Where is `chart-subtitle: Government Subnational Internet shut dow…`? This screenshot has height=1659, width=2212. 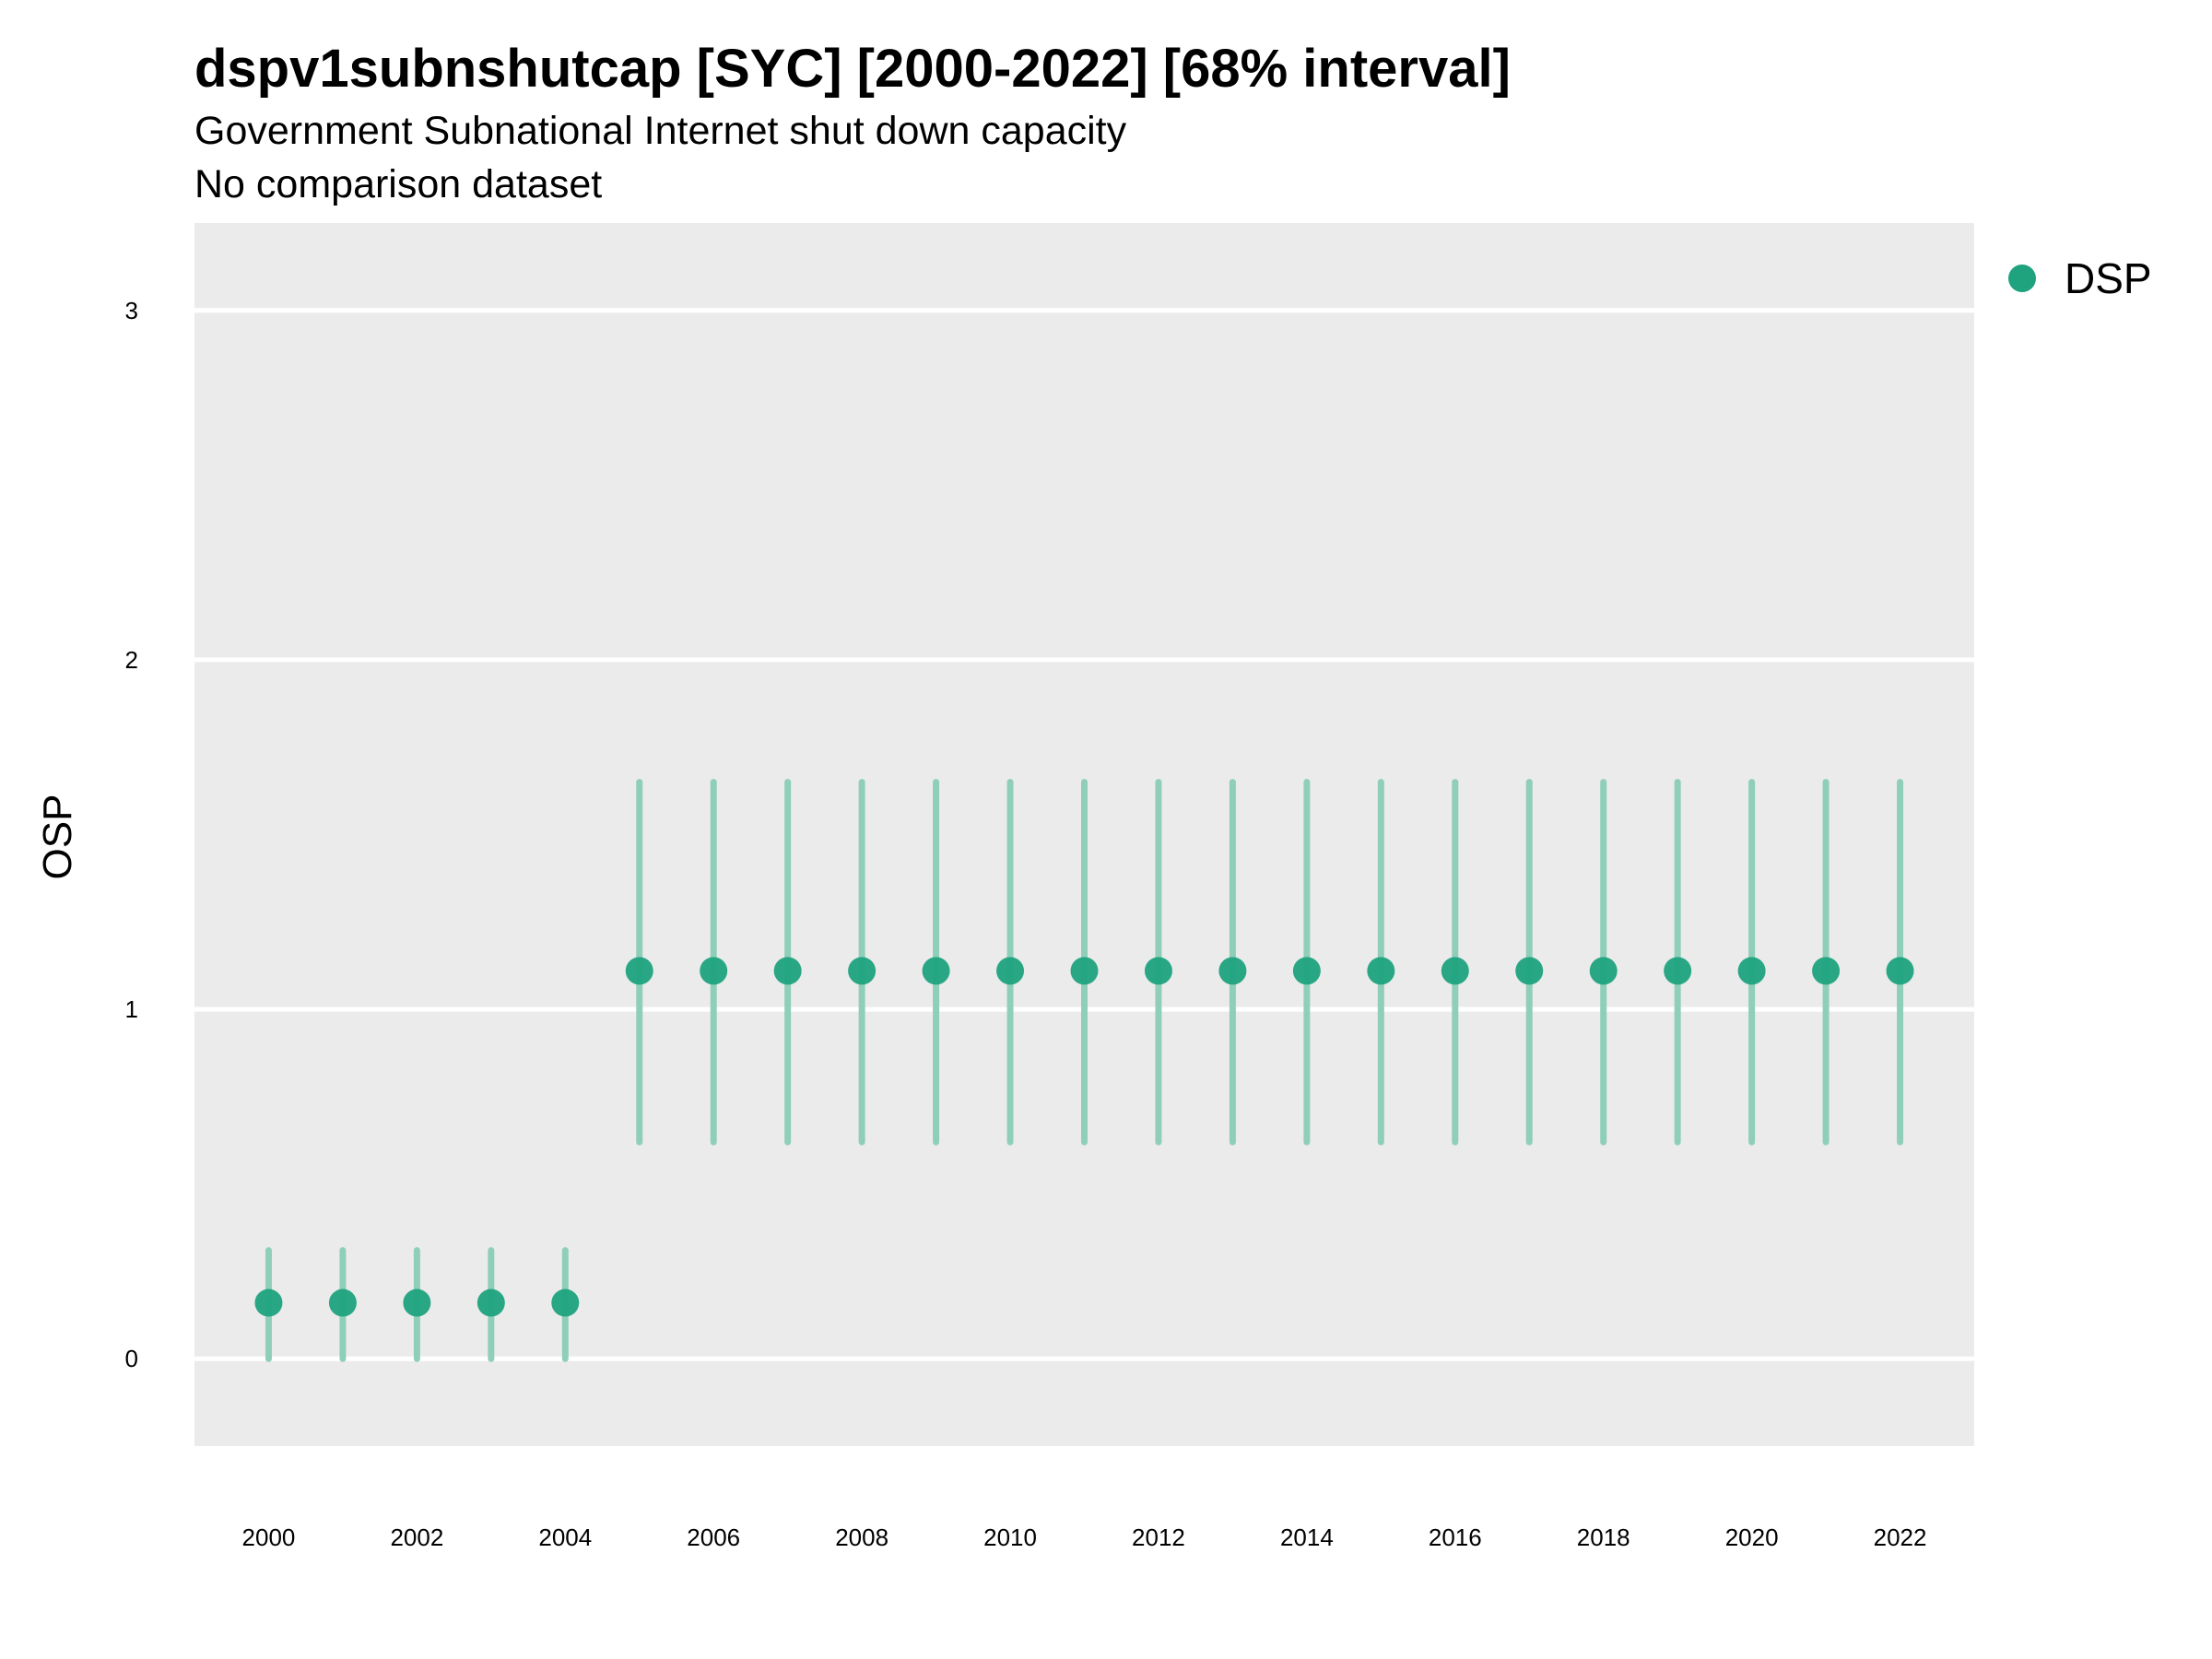
chart-subtitle: Government Subnational Internet shut dow… is located at coordinates (660, 131).